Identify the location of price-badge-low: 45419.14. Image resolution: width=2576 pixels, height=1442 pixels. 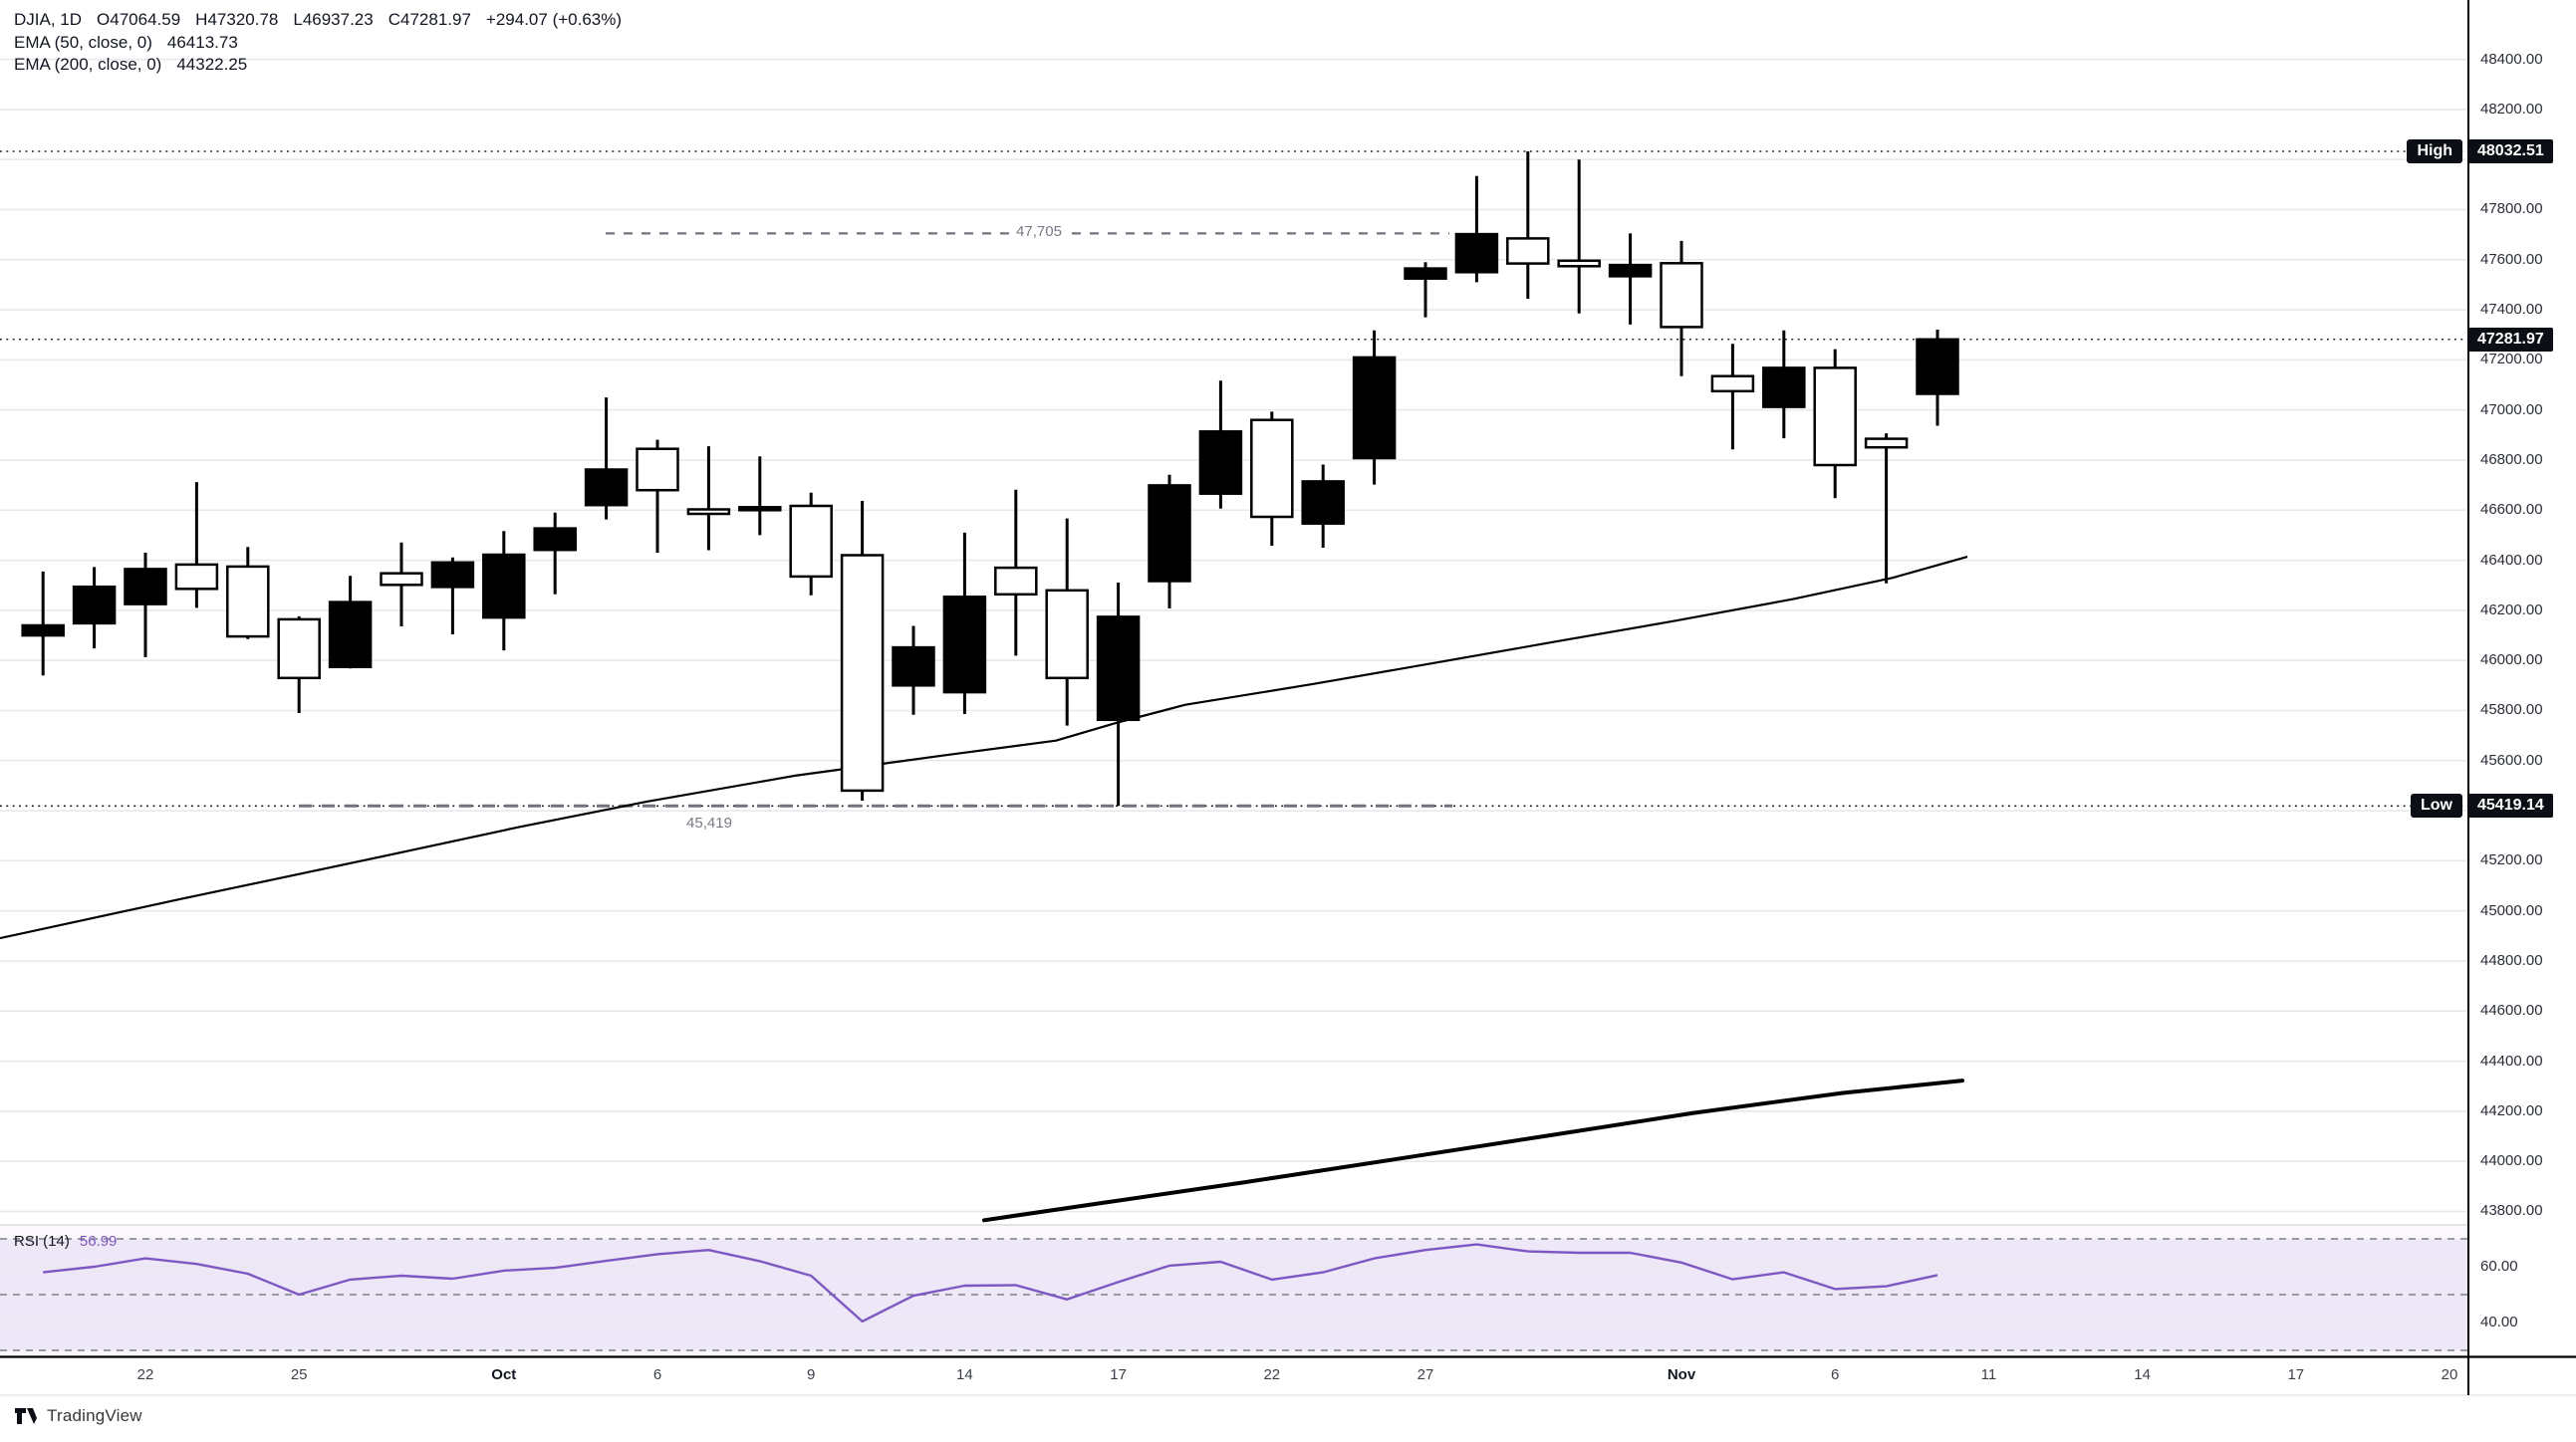
(2510, 806).